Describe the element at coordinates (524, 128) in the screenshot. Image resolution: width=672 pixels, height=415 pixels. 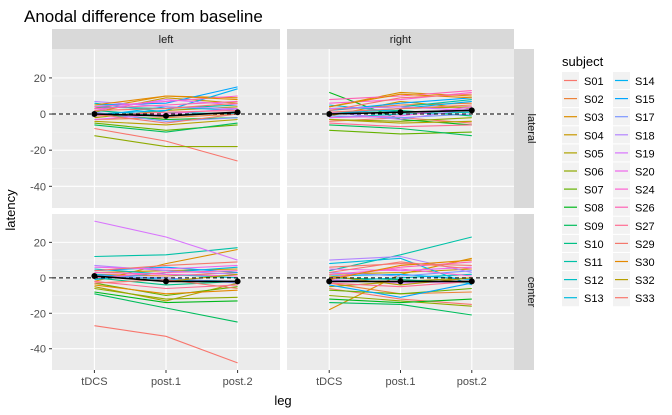
I see `facet-strip-lateral` at that location.